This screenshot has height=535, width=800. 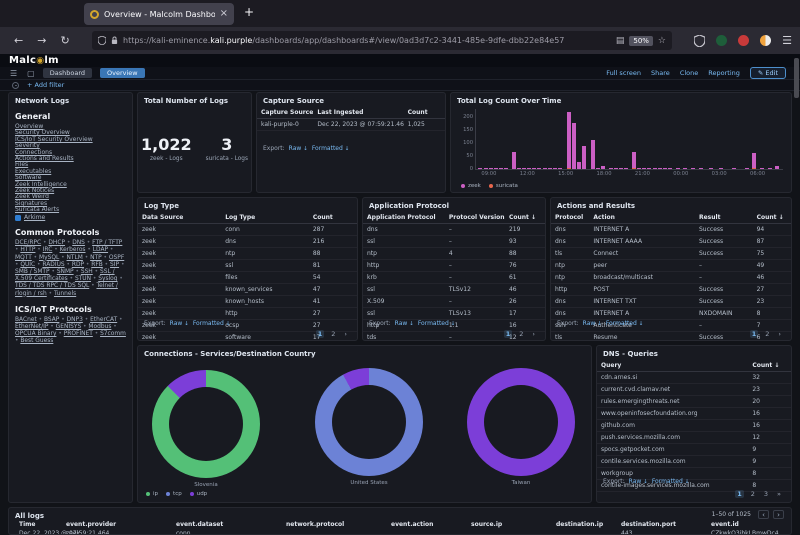 What do you see at coordinates (315, 524) in the screenshot?
I see `column-header: network.protocol` at bounding box center [315, 524].